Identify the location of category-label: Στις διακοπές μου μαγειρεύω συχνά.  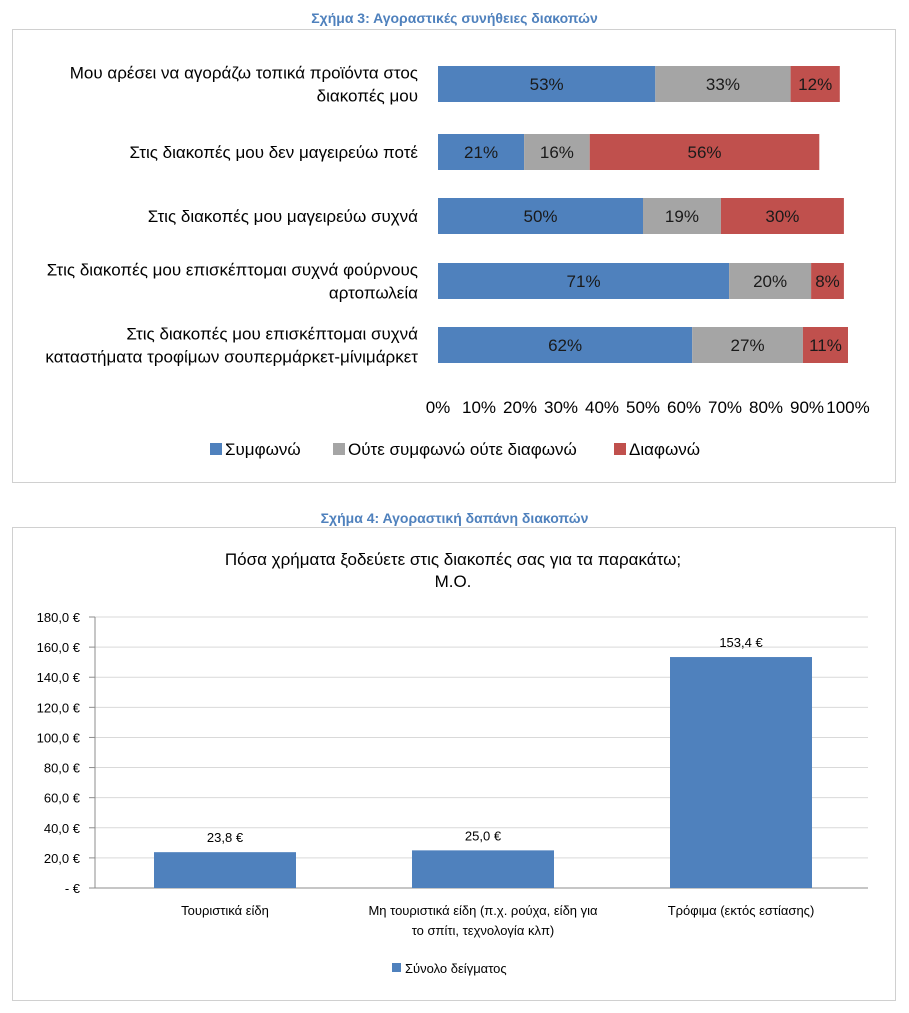
(283, 216).